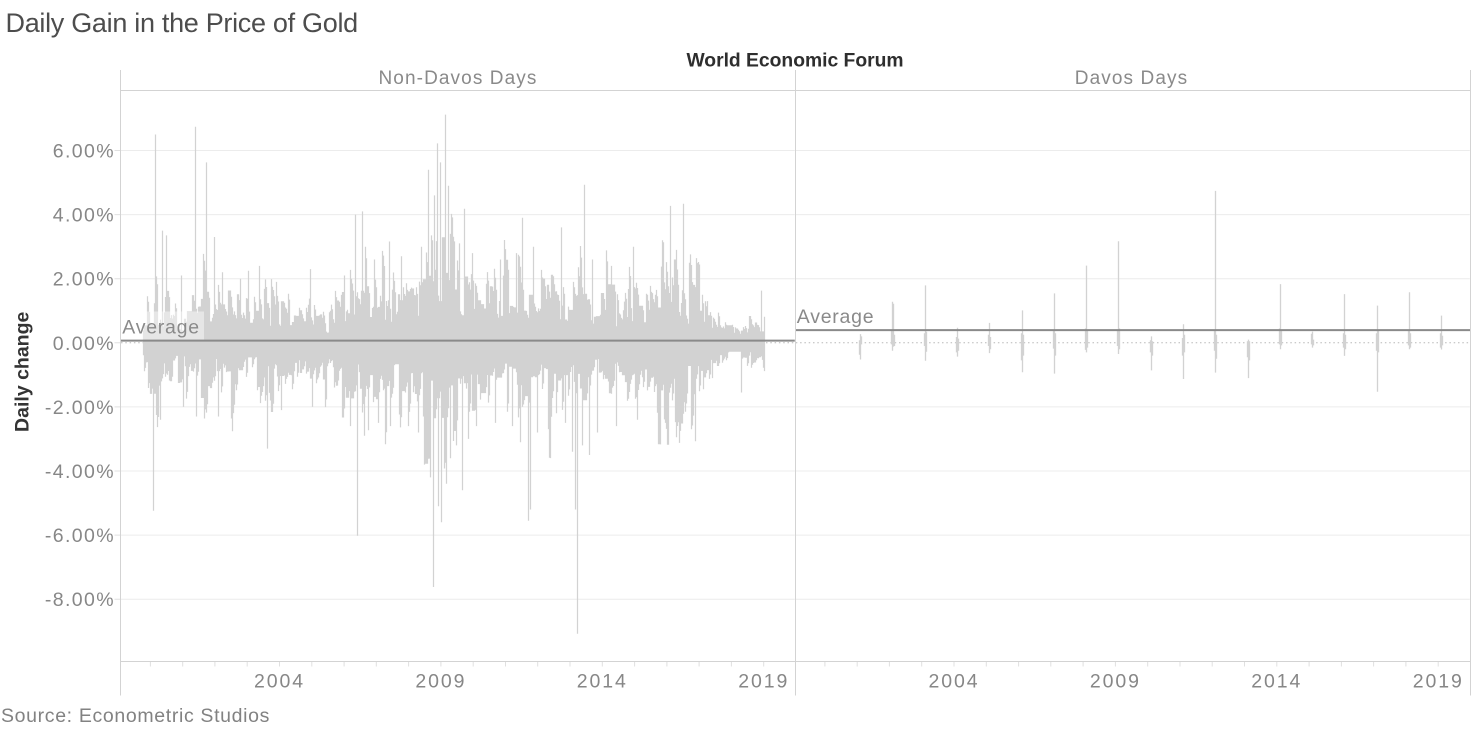 Image resolution: width=1472 pixels, height=732 pixels. Describe the element at coordinates (80, 600) in the screenshot. I see `svg-text: -8.00%` at that location.